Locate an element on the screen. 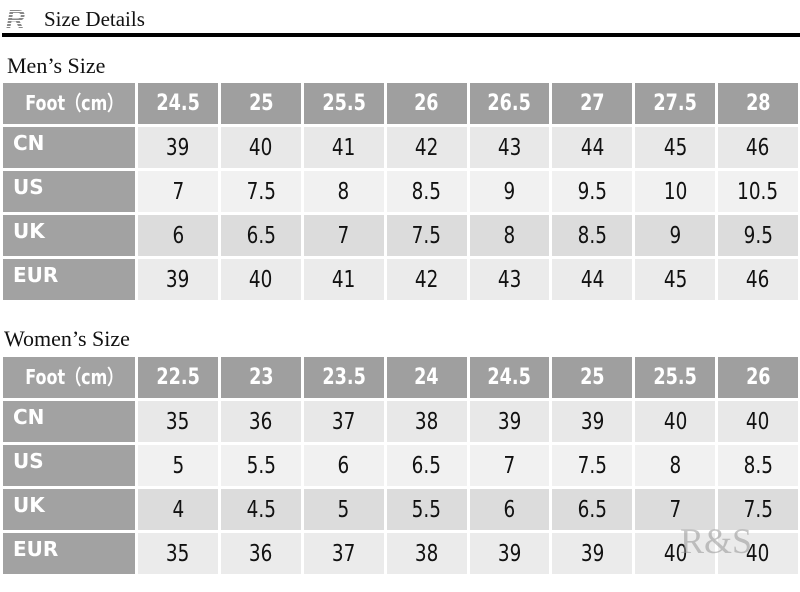  size-cell-text: 5 is located at coordinates (343, 509).